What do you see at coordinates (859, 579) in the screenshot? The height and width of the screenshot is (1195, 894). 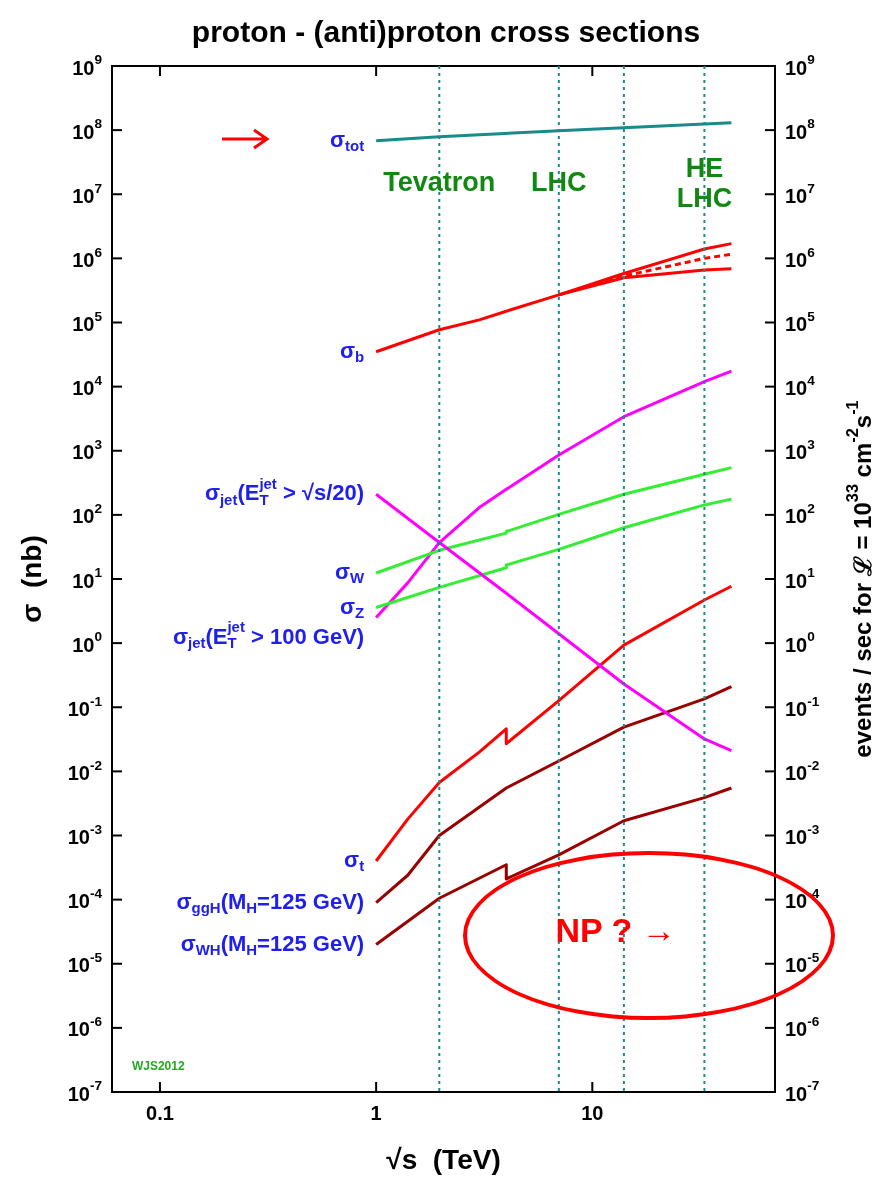 I see `y2-axis-title: events / sec for ℒ = 1033 cm-2s-1` at bounding box center [859, 579].